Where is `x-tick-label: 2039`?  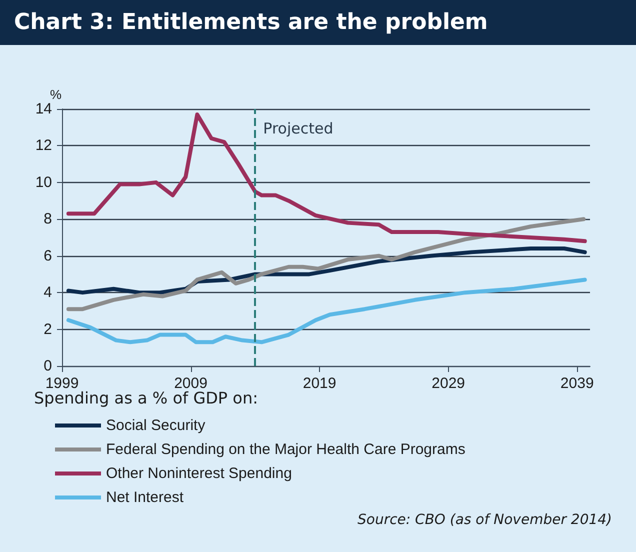 x-tick-label: 2039 is located at coordinates (577, 383).